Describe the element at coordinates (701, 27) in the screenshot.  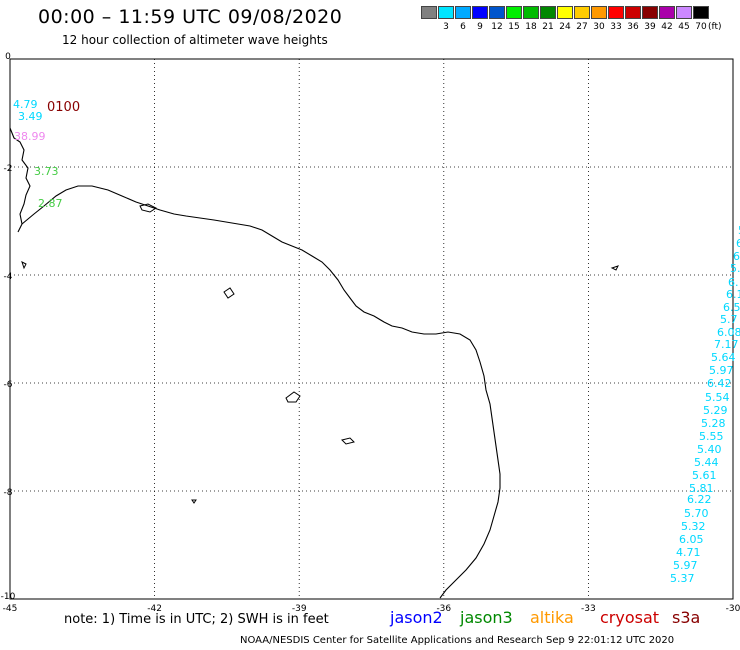
I see `legend-label: 70` at that location.